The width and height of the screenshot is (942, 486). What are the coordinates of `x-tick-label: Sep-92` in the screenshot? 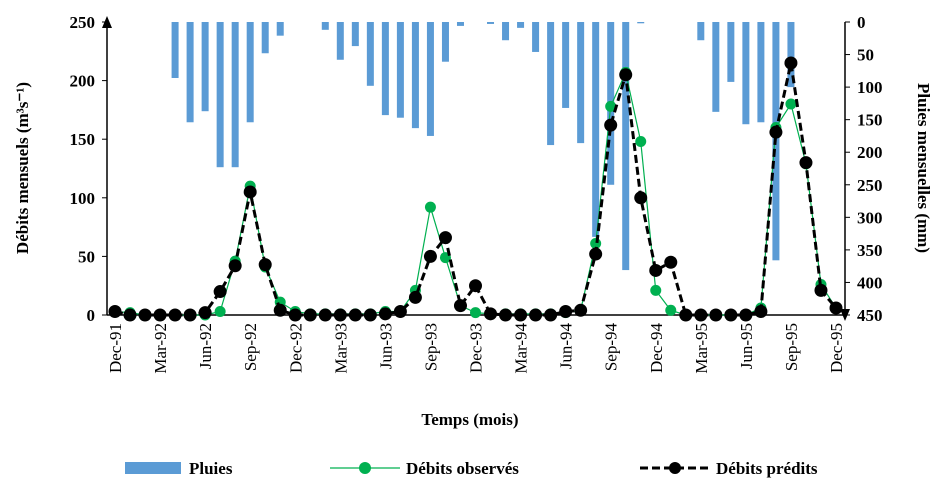 It's located at (250, 347).